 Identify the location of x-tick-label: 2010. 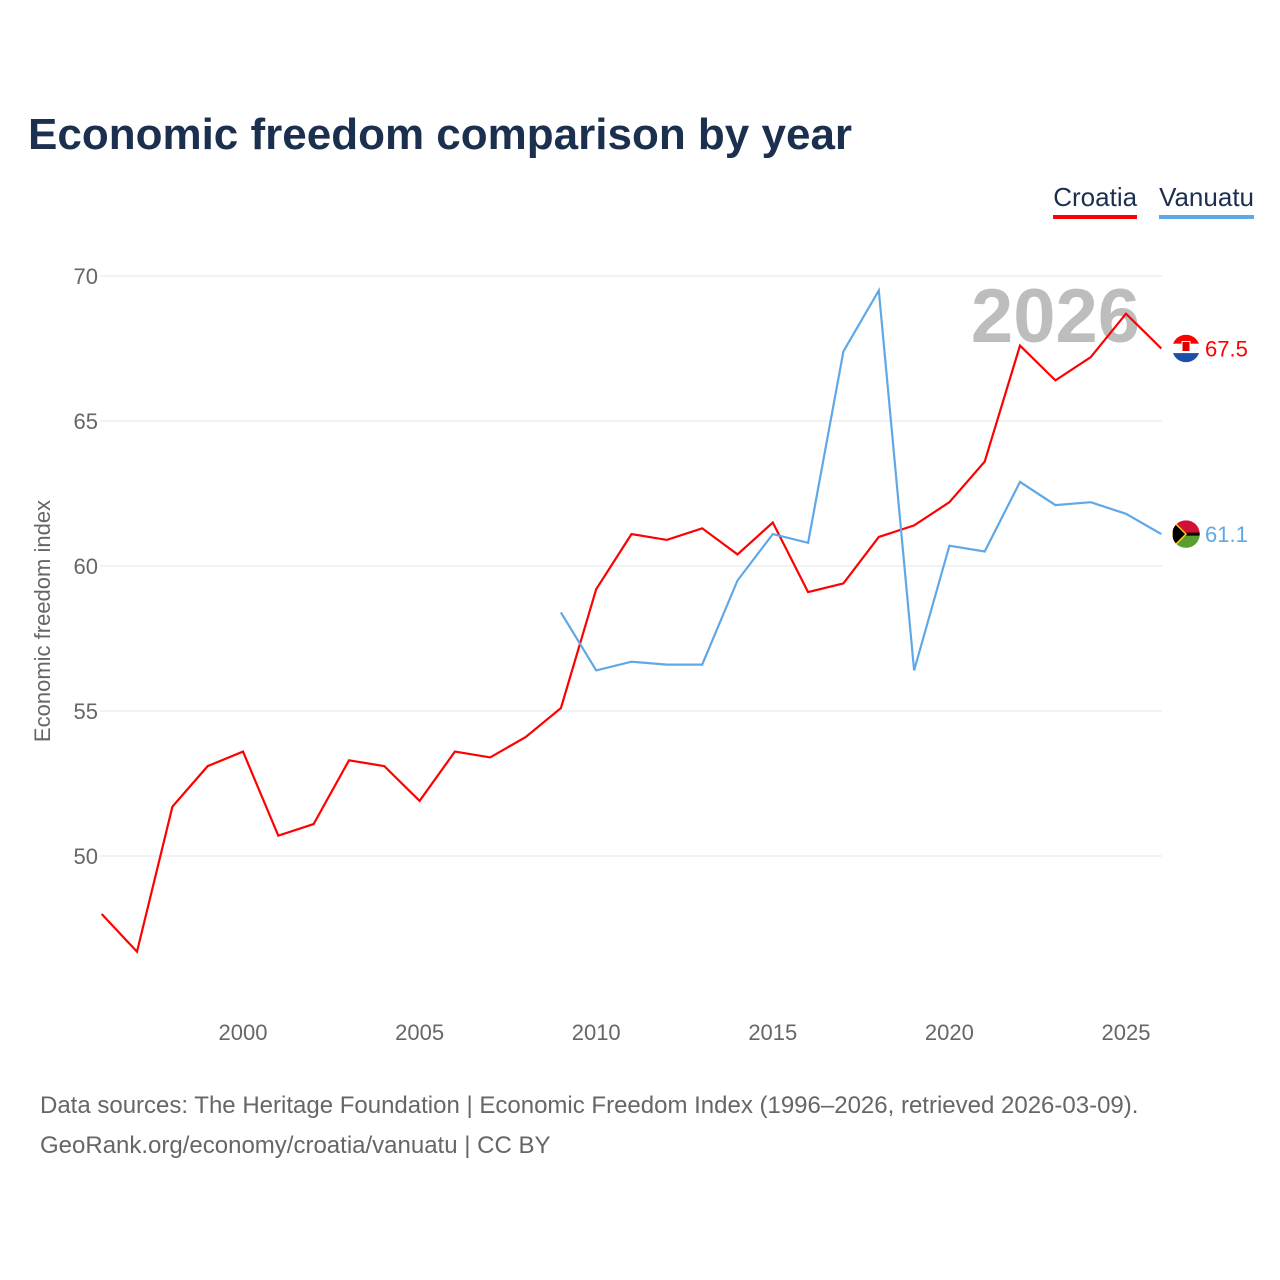
(596, 1032).